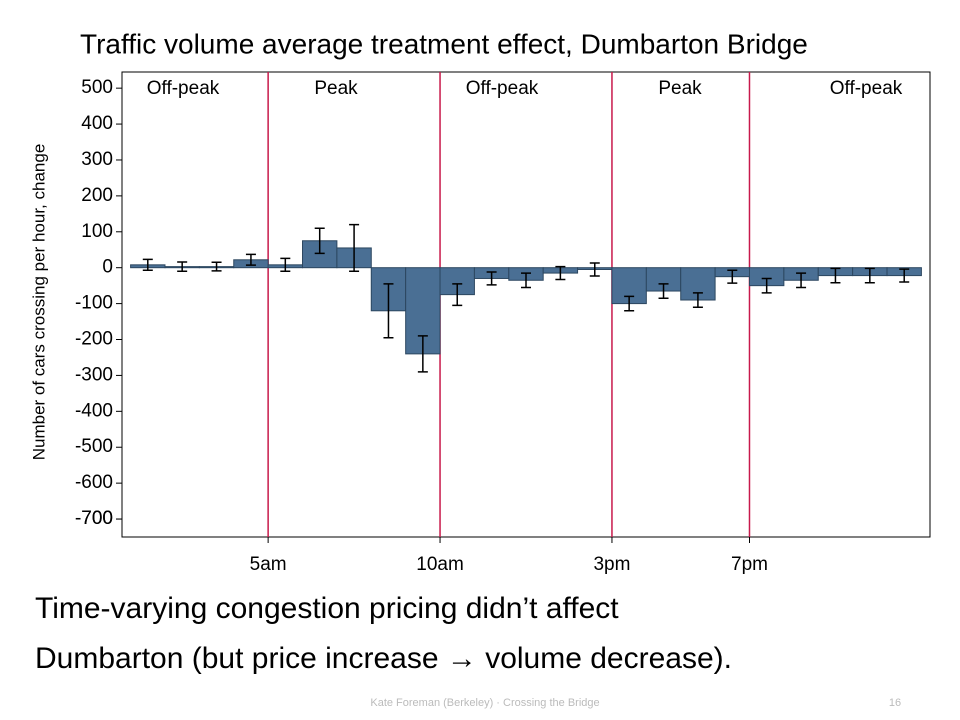  What do you see at coordinates (94, 482) in the screenshot?
I see `y-tick-label: -600` at bounding box center [94, 482].